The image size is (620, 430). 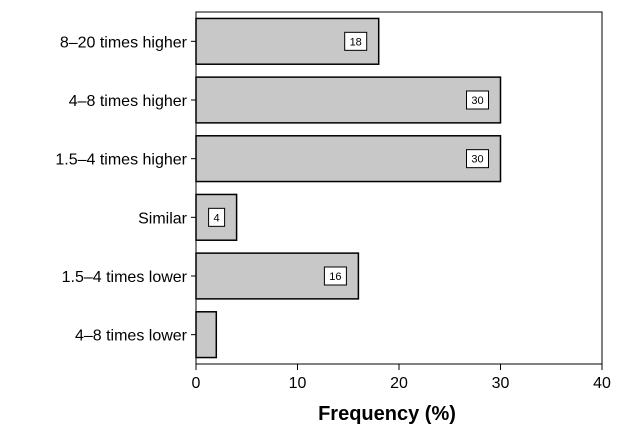 I want to click on data-label: 16, so click(x=335, y=276).